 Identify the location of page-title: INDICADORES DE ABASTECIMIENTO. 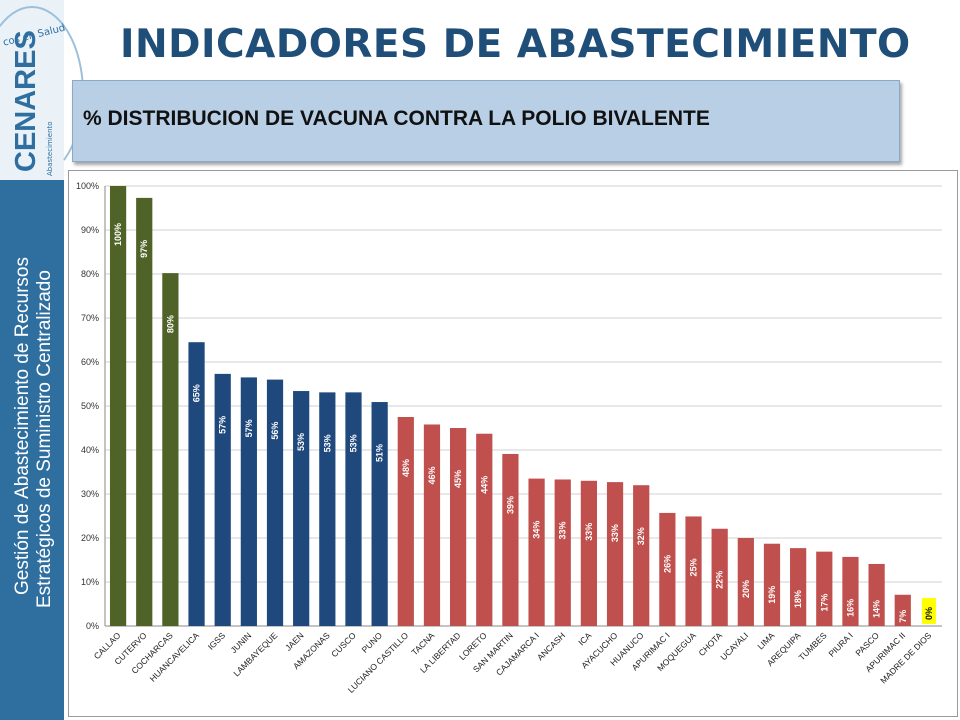
(515, 44).